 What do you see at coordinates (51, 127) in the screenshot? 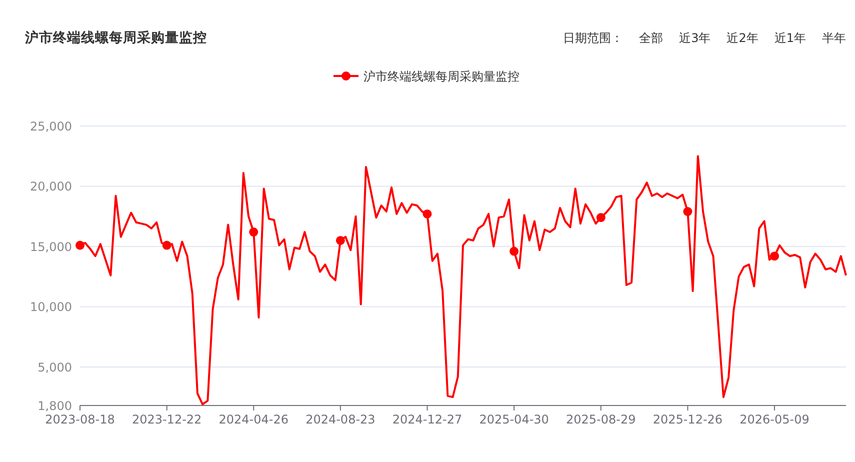
I see `y-tick-label: 25,000` at bounding box center [51, 127].